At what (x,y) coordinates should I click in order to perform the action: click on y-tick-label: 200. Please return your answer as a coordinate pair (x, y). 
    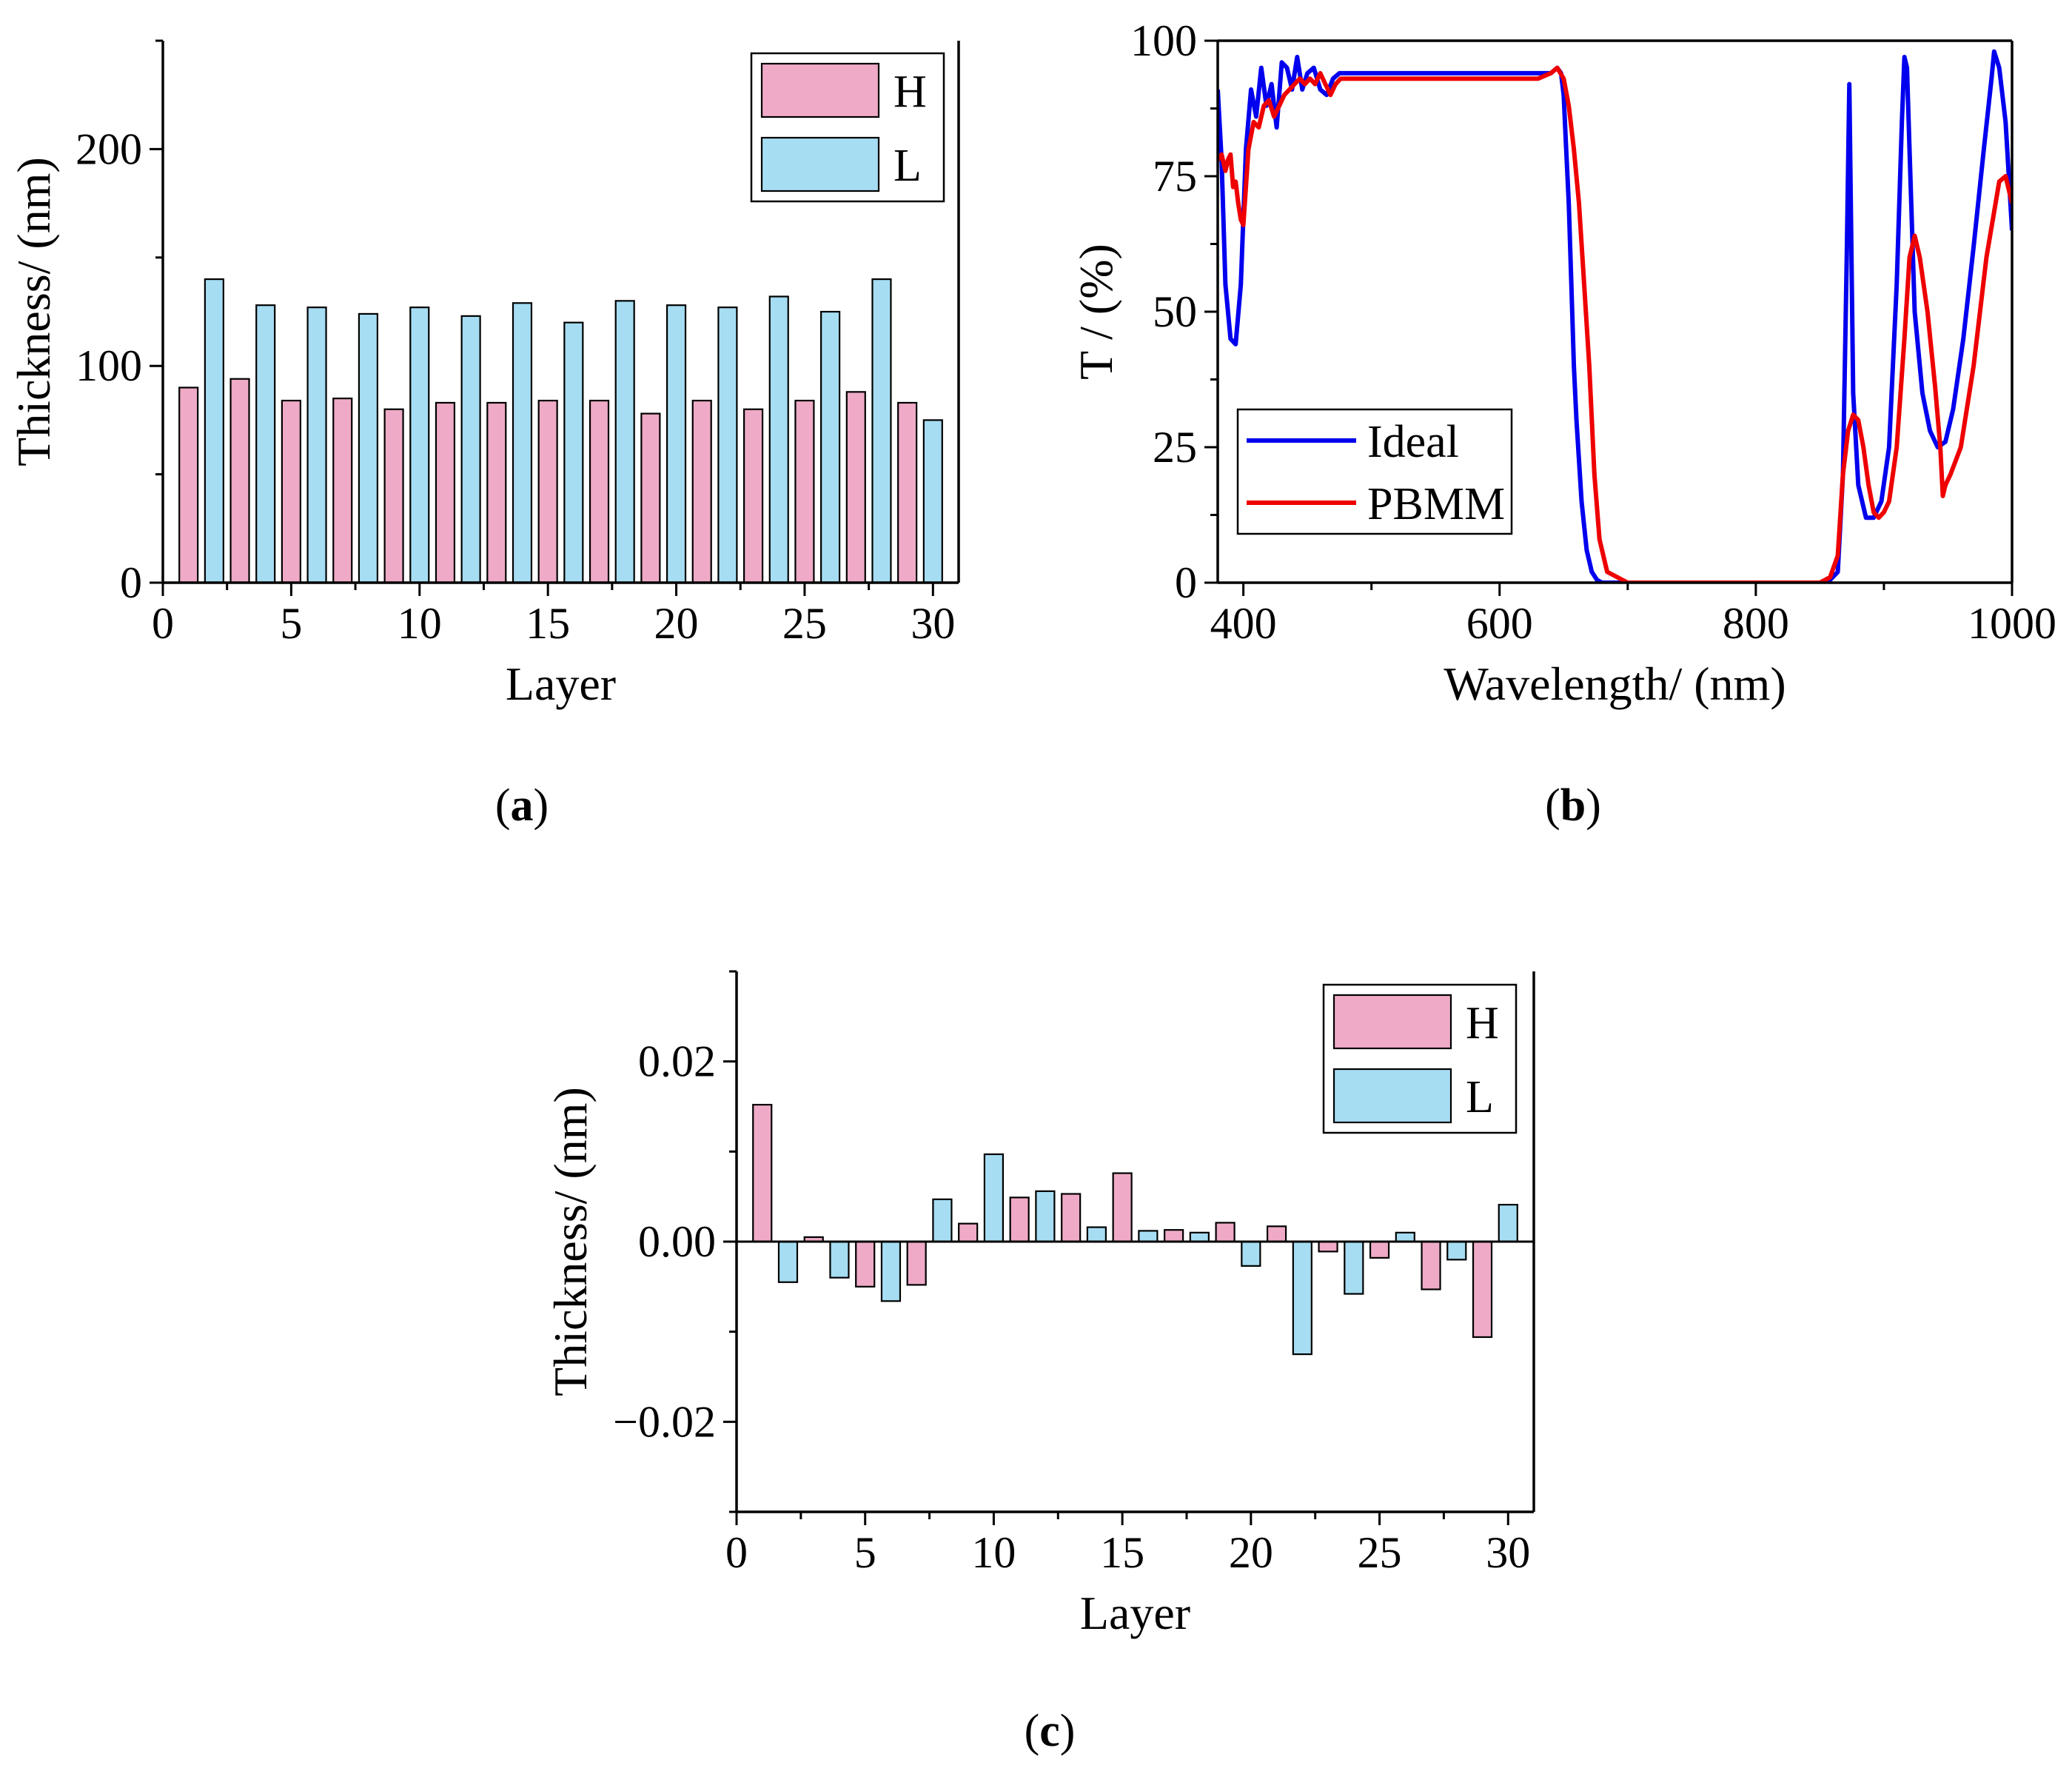
    Looking at the image, I should click on (109, 149).